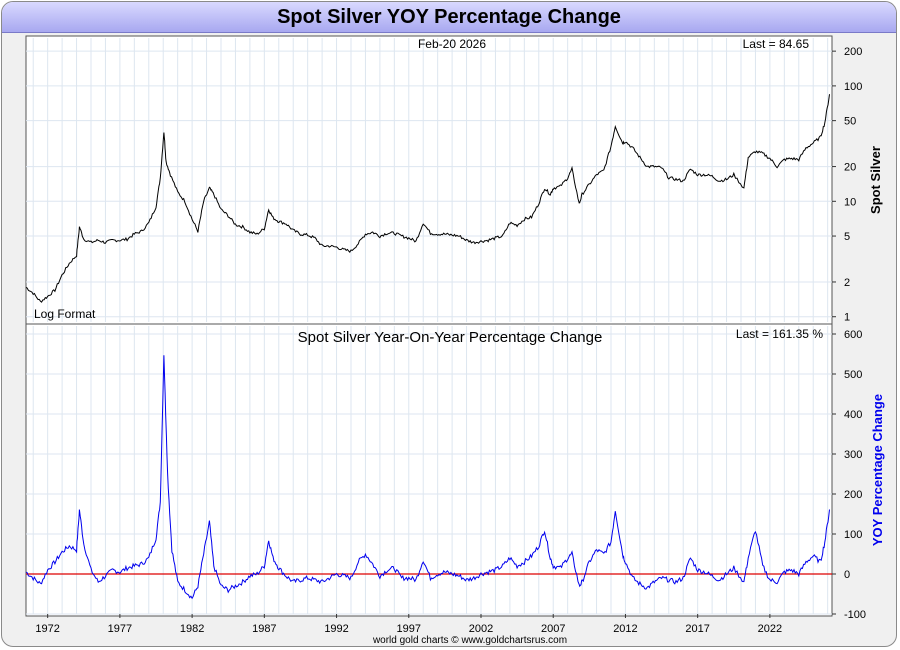 This screenshot has width=900, height=650. Describe the element at coordinates (877, 470) in the screenshot. I see `yoy-ylabel: YOY Percentage Change` at that location.